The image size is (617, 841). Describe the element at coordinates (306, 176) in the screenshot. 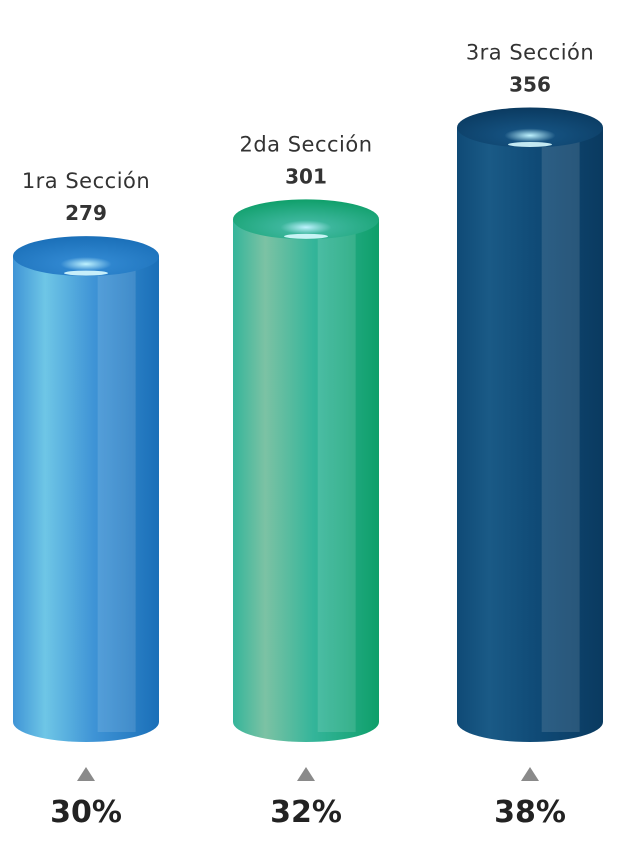

I see `value-label: 301` at that location.